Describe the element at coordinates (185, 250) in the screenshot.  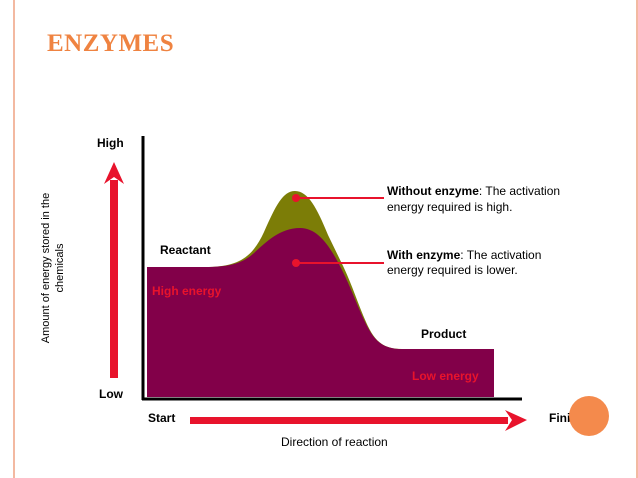
I see `reactant-label: Reactant` at that location.